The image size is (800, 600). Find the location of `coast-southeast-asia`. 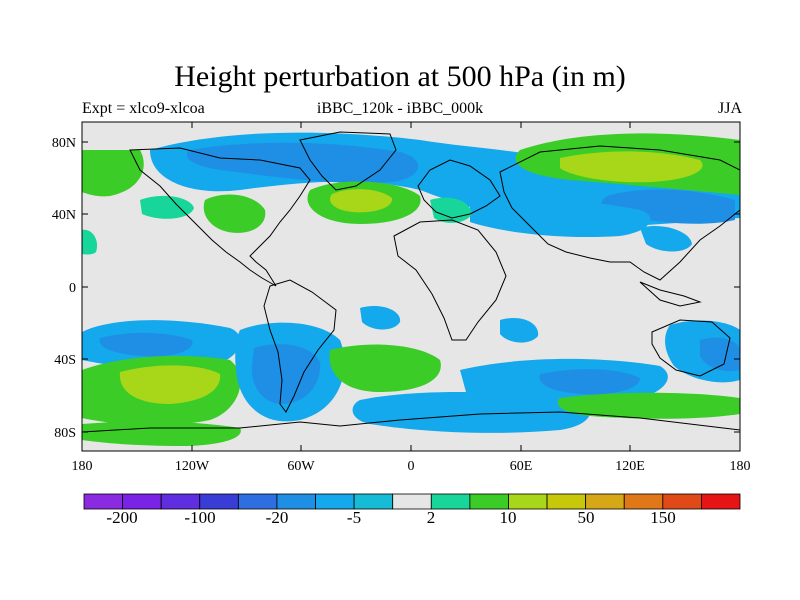

coast-southeast-asia is located at coordinates (670, 294).